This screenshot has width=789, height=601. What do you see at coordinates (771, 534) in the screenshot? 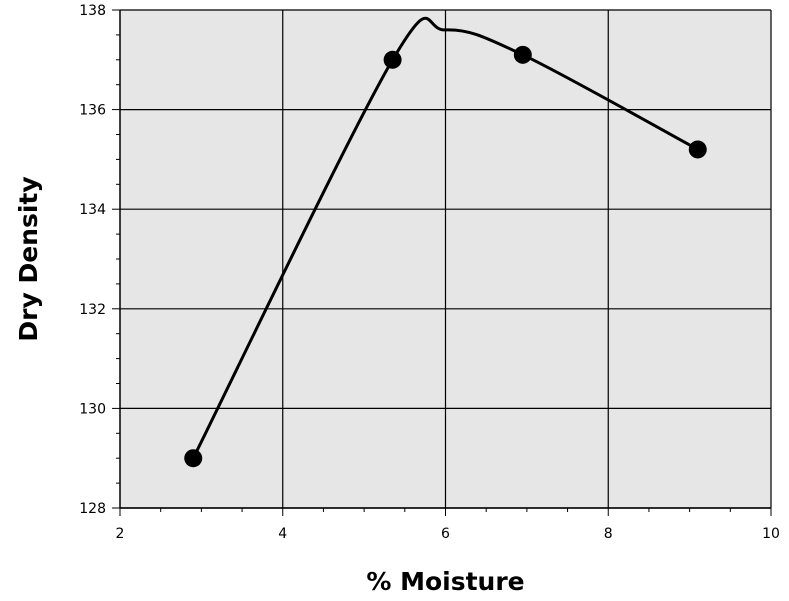
I see `x-tick-label: 10` at bounding box center [771, 534].